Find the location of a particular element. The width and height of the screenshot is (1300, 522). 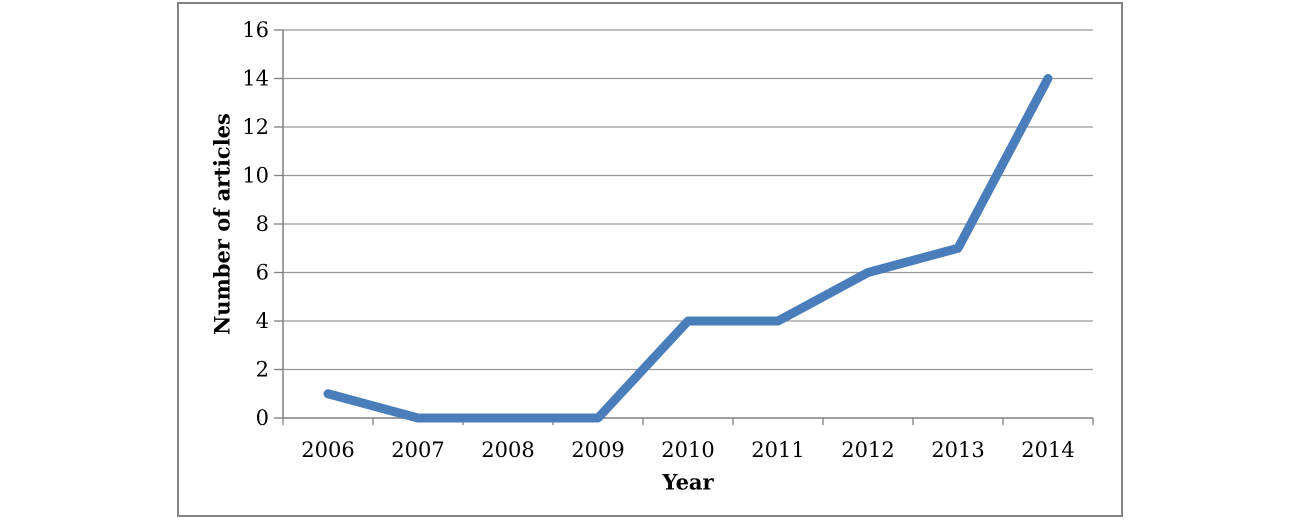

x-tick-label: 2012 is located at coordinates (867, 450).